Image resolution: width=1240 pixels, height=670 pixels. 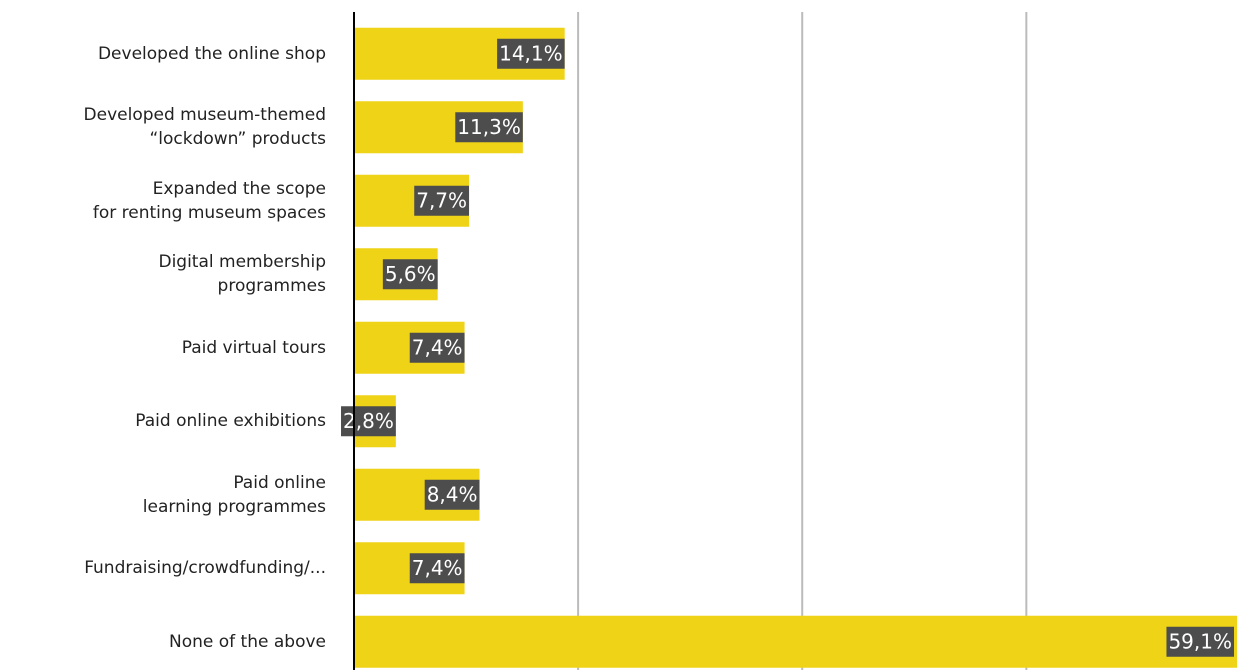 What do you see at coordinates (796, 641) in the screenshot?
I see `bar` at bounding box center [796, 641].